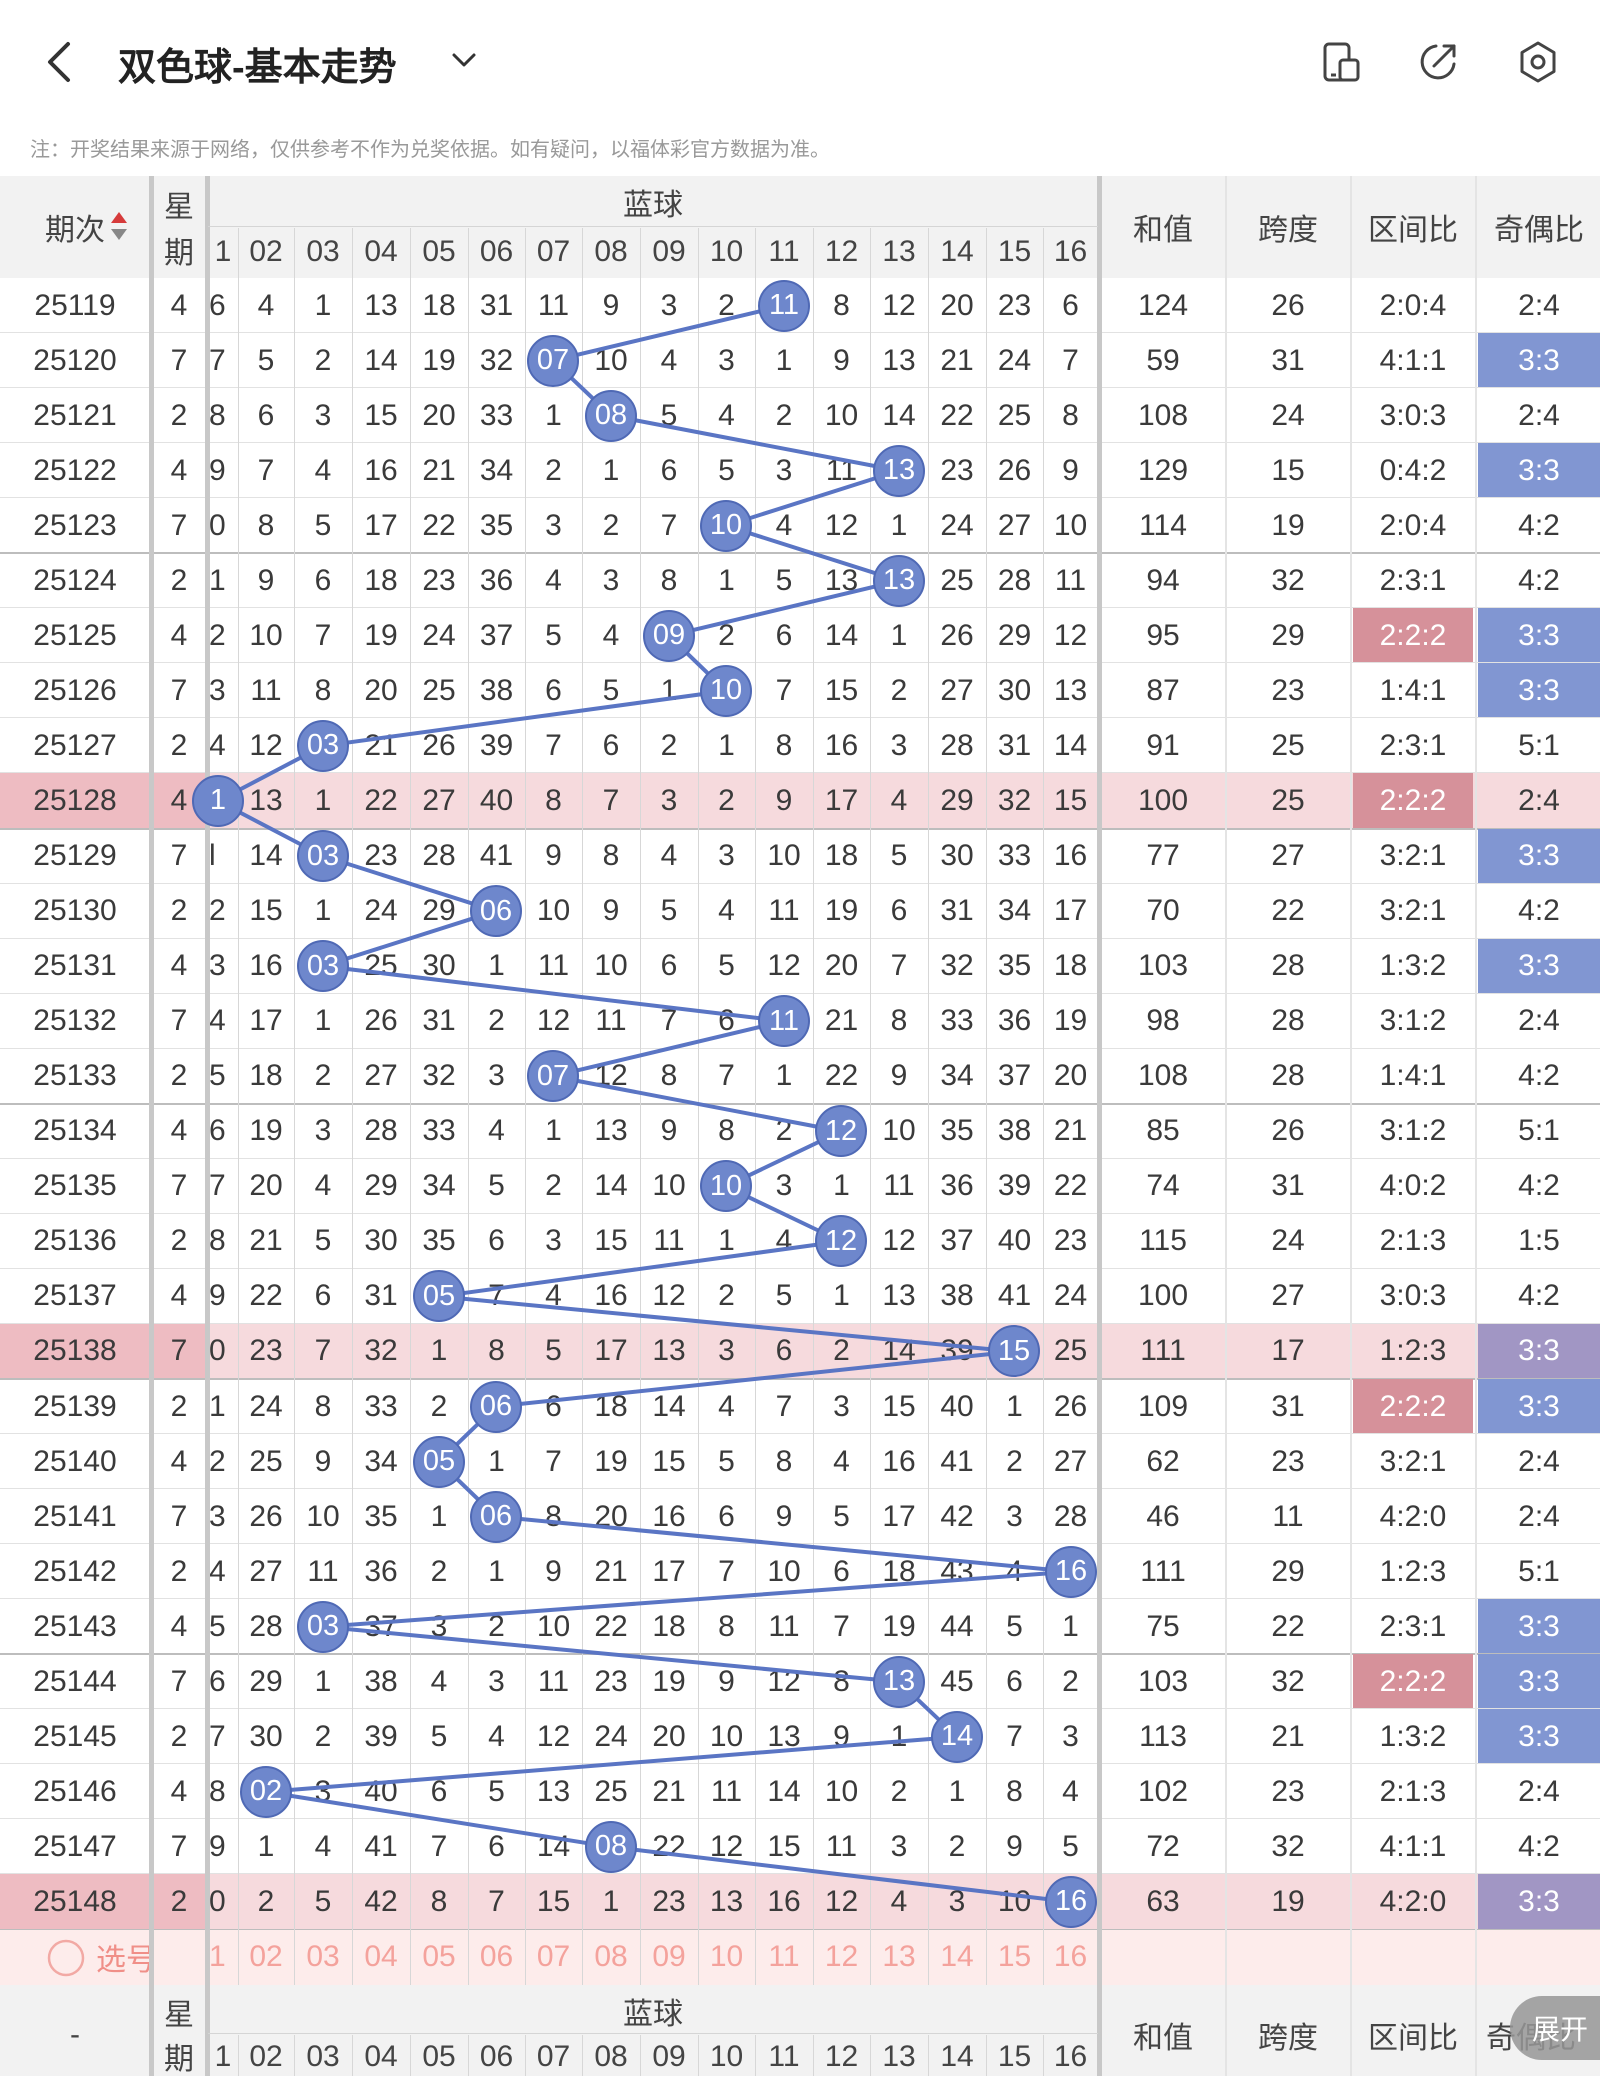 This screenshot has width=1600, height=2076. What do you see at coordinates (218, 800) in the screenshot?
I see `hit-ball: 1` at bounding box center [218, 800].